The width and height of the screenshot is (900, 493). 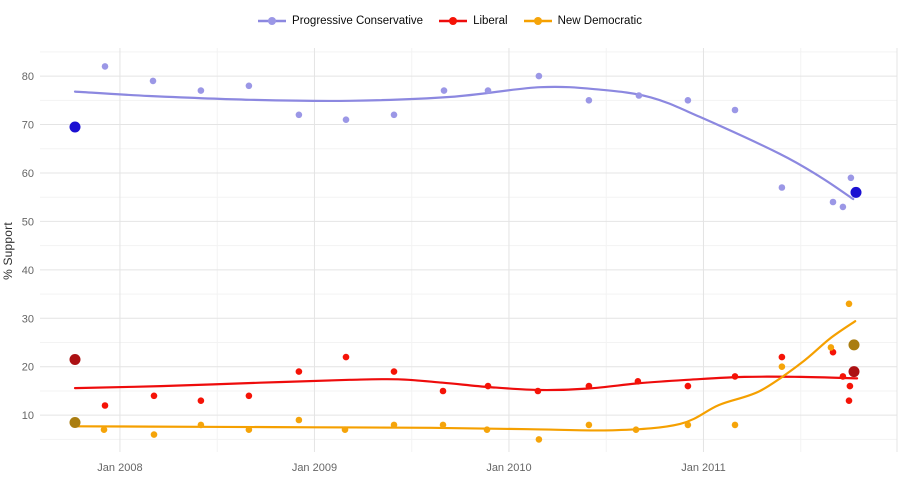 I want to click on y-tick-label: 80, so click(x=28, y=77).